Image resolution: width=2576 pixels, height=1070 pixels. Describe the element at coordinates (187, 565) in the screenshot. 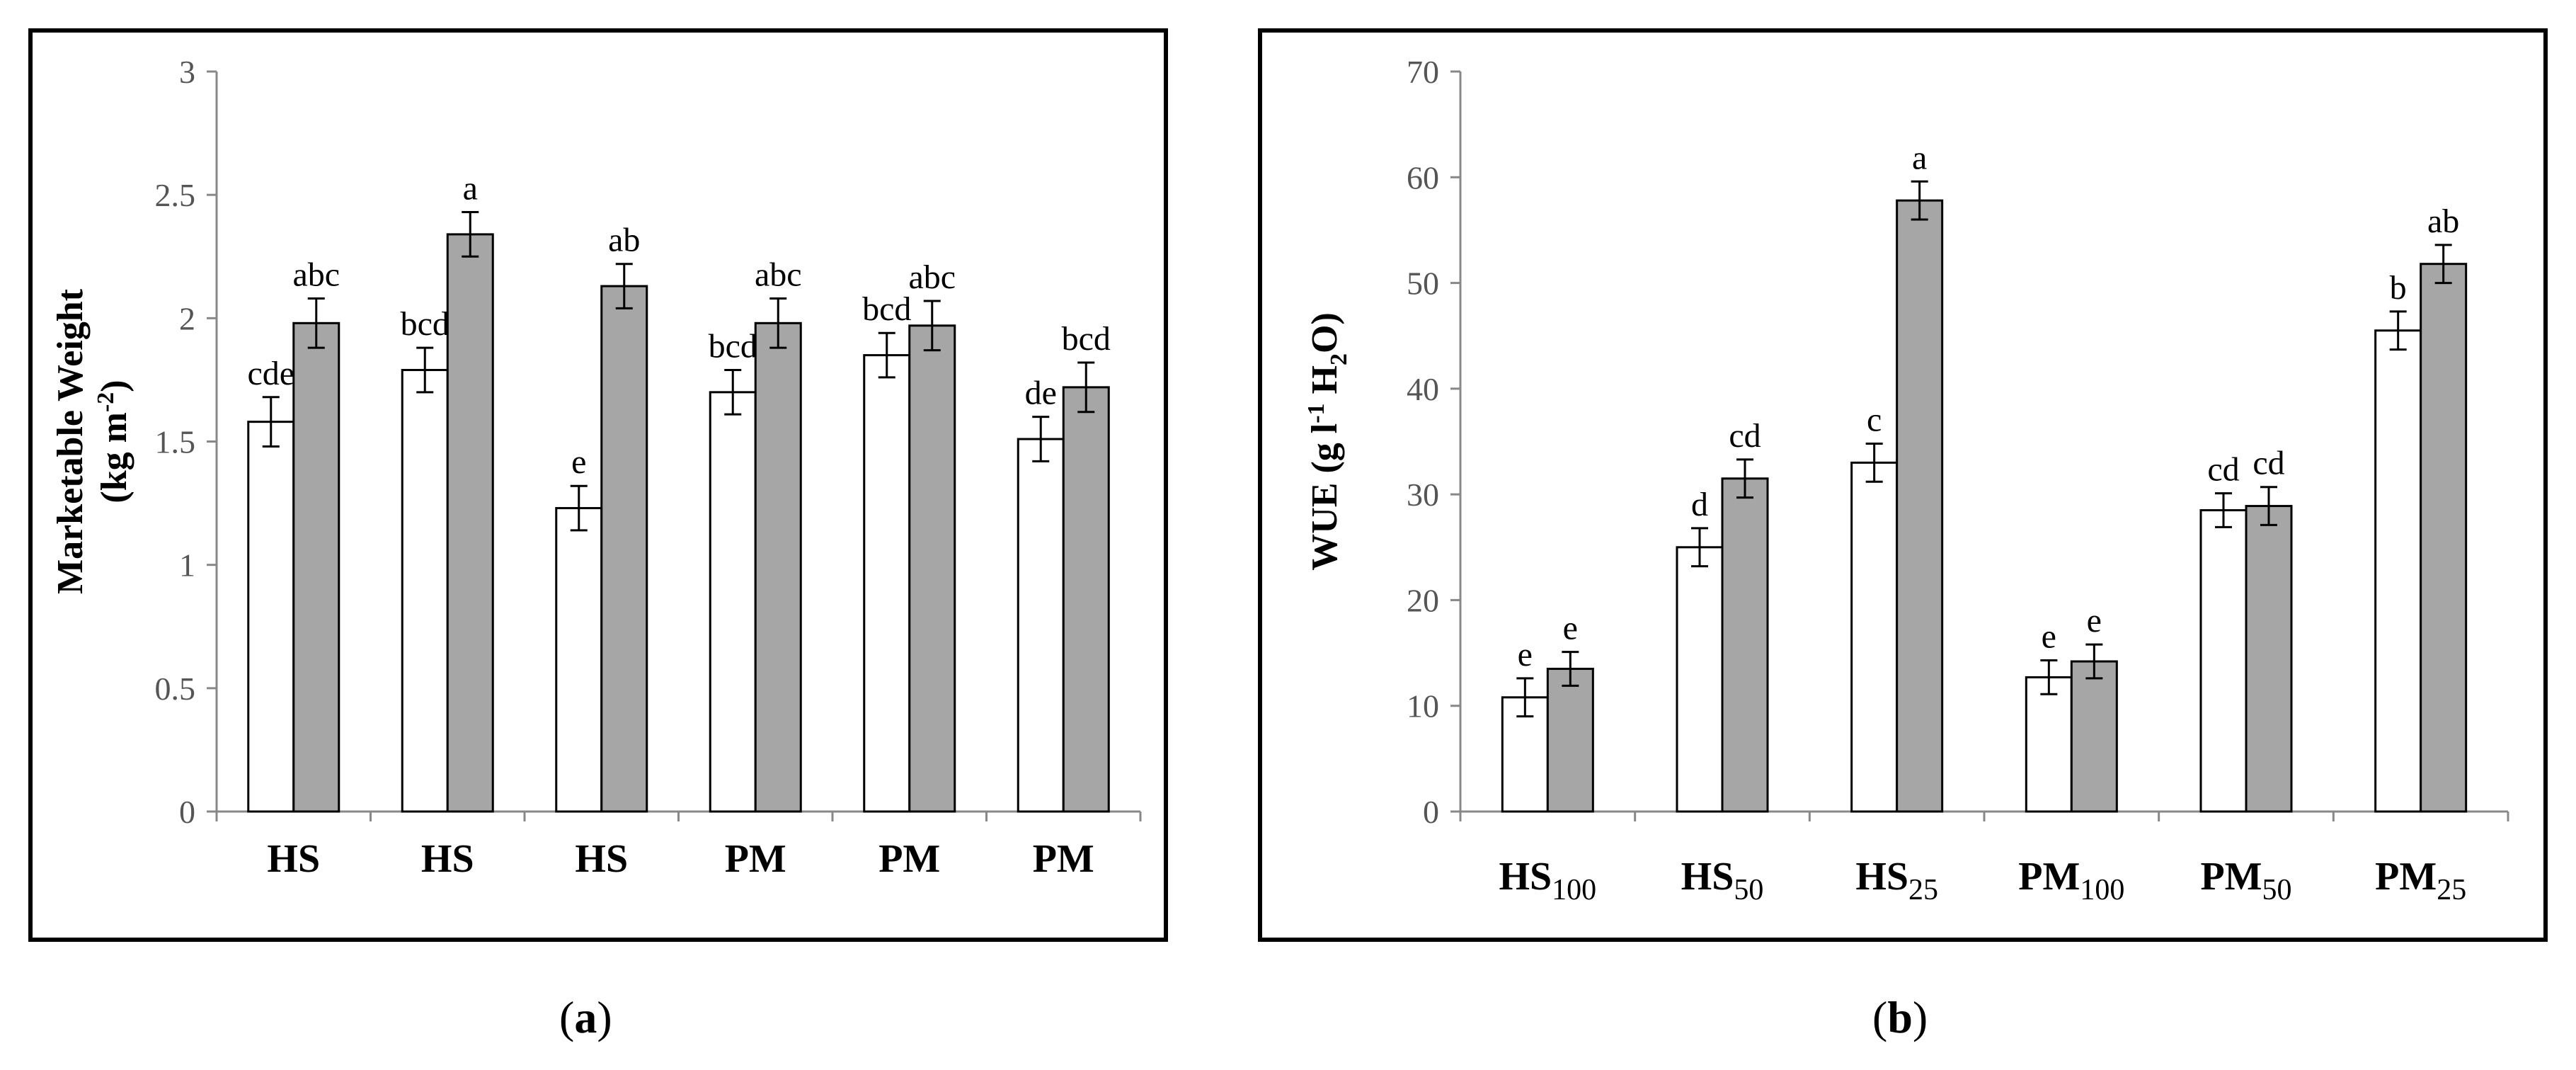

I see `y-tick-label: 1` at that location.